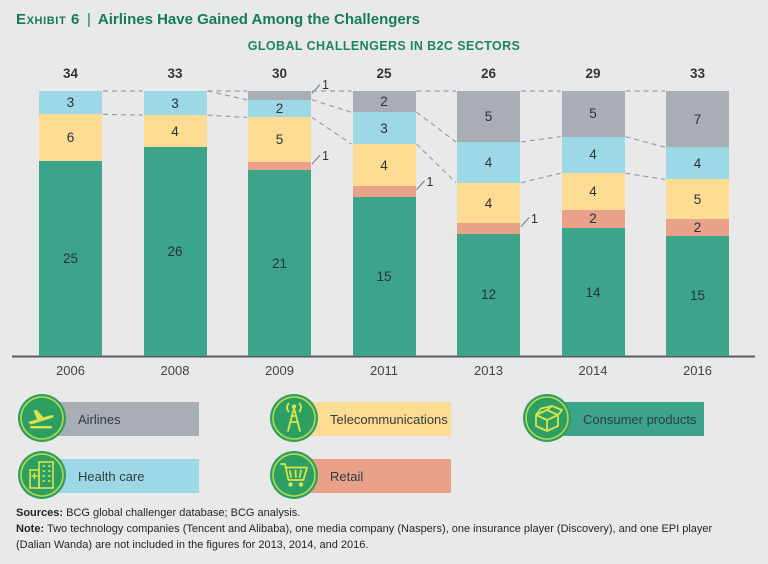  I want to click on segment-telecommunications-2011: 4, so click(384, 165).